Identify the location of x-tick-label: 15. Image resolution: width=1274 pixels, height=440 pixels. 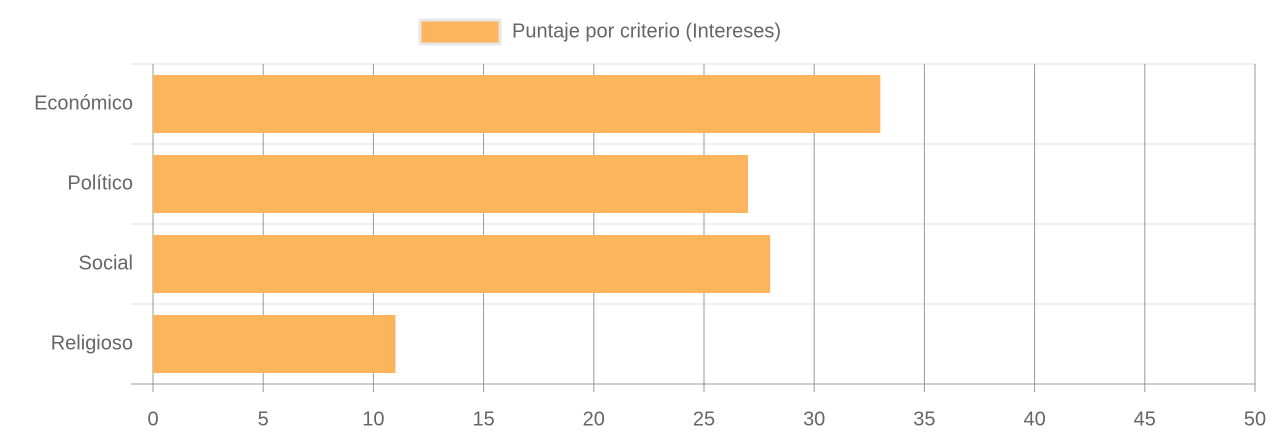
(483, 419).